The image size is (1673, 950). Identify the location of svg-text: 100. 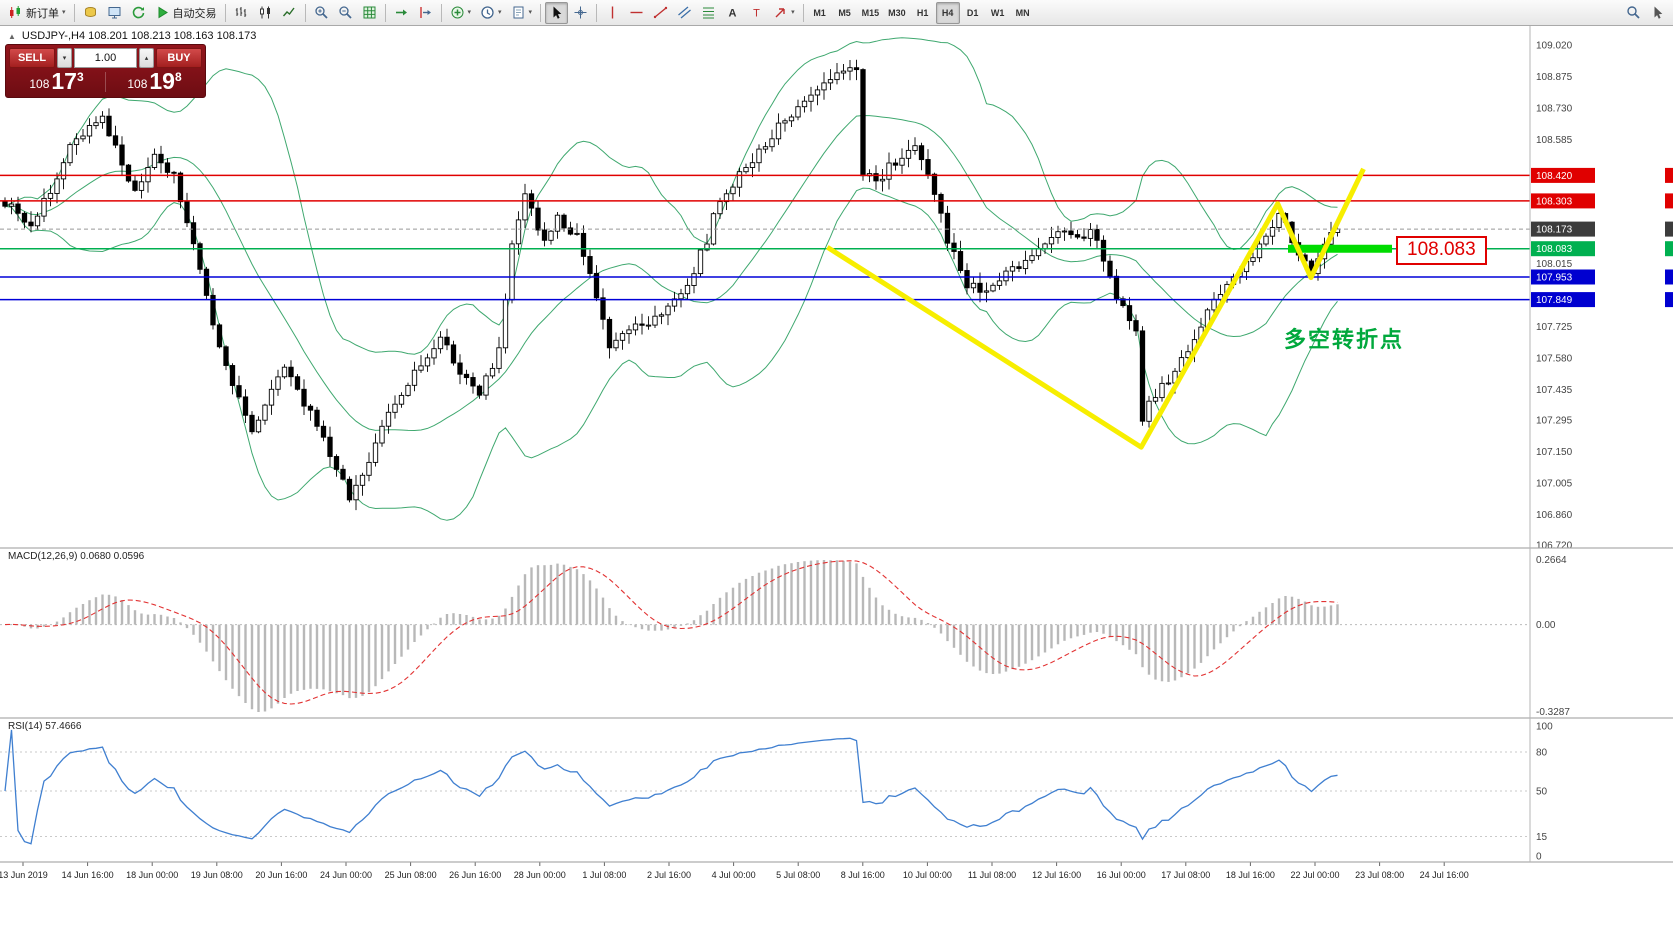
(1544, 727).